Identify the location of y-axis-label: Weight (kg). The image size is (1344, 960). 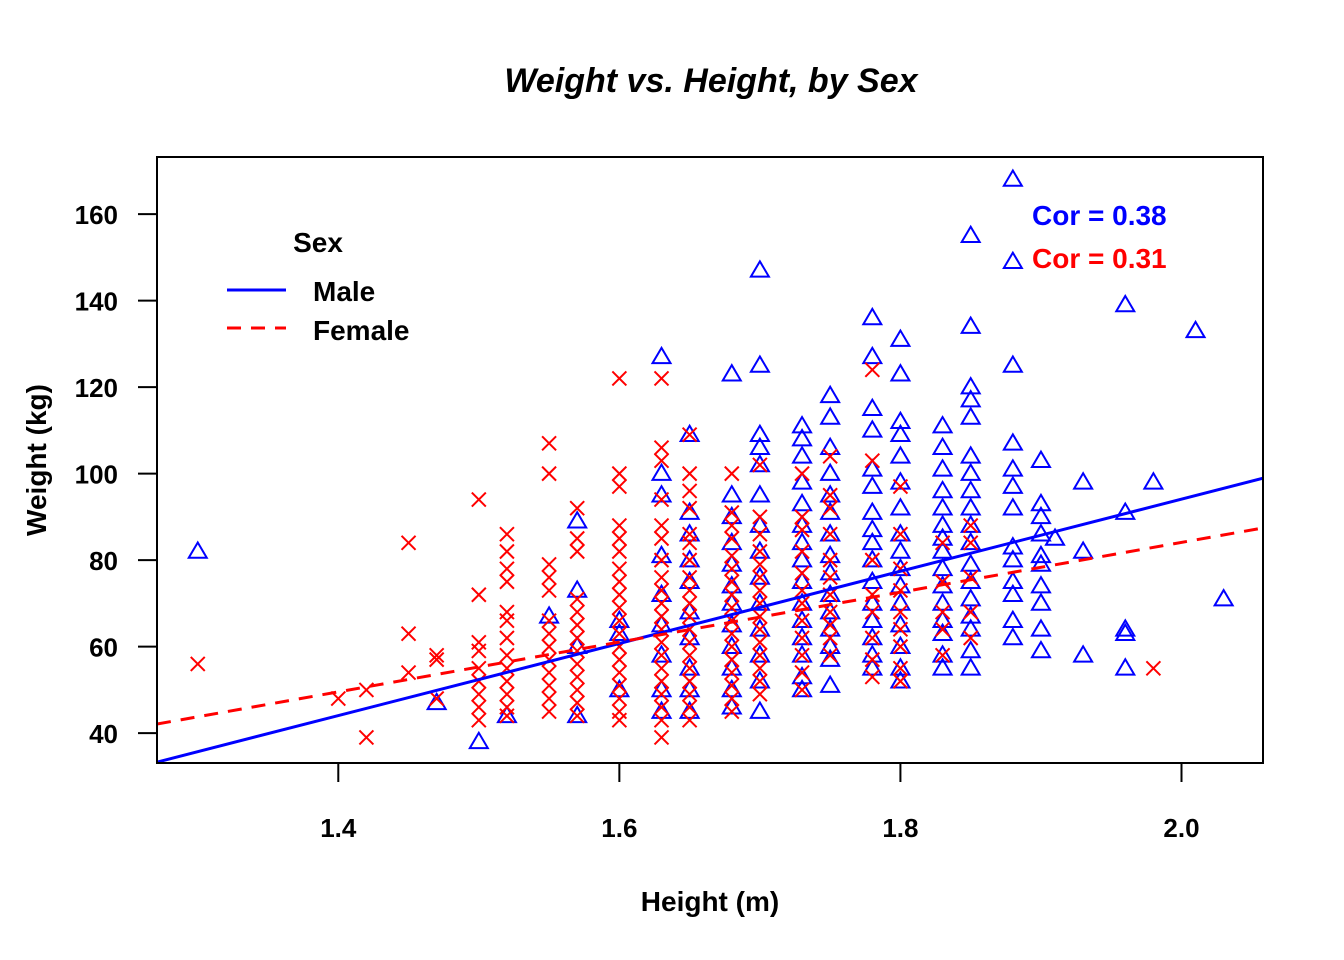
(36, 460).